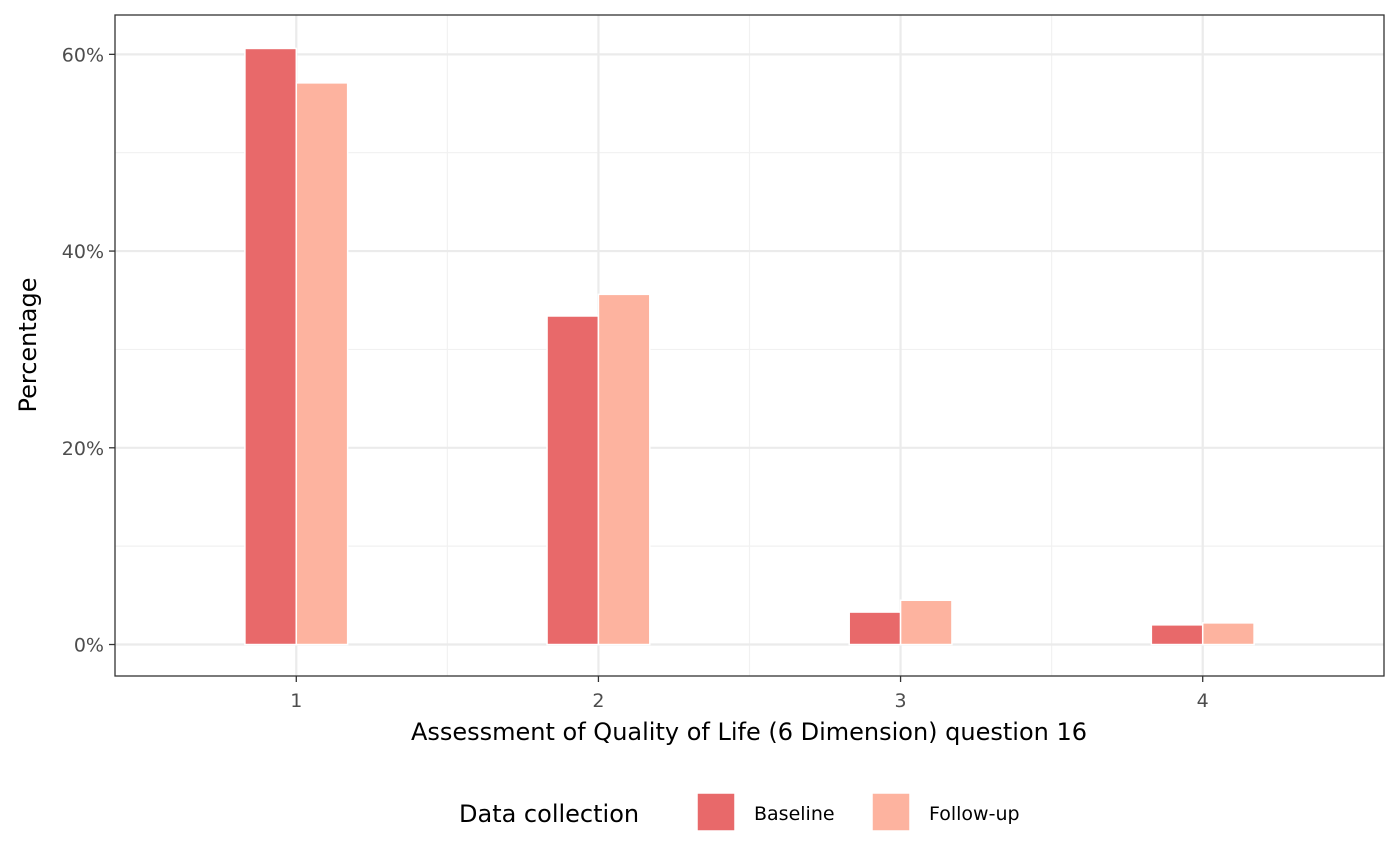  Describe the element at coordinates (28, 344) in the screenshot. I see `y-axis-title: Percentage` at that location.